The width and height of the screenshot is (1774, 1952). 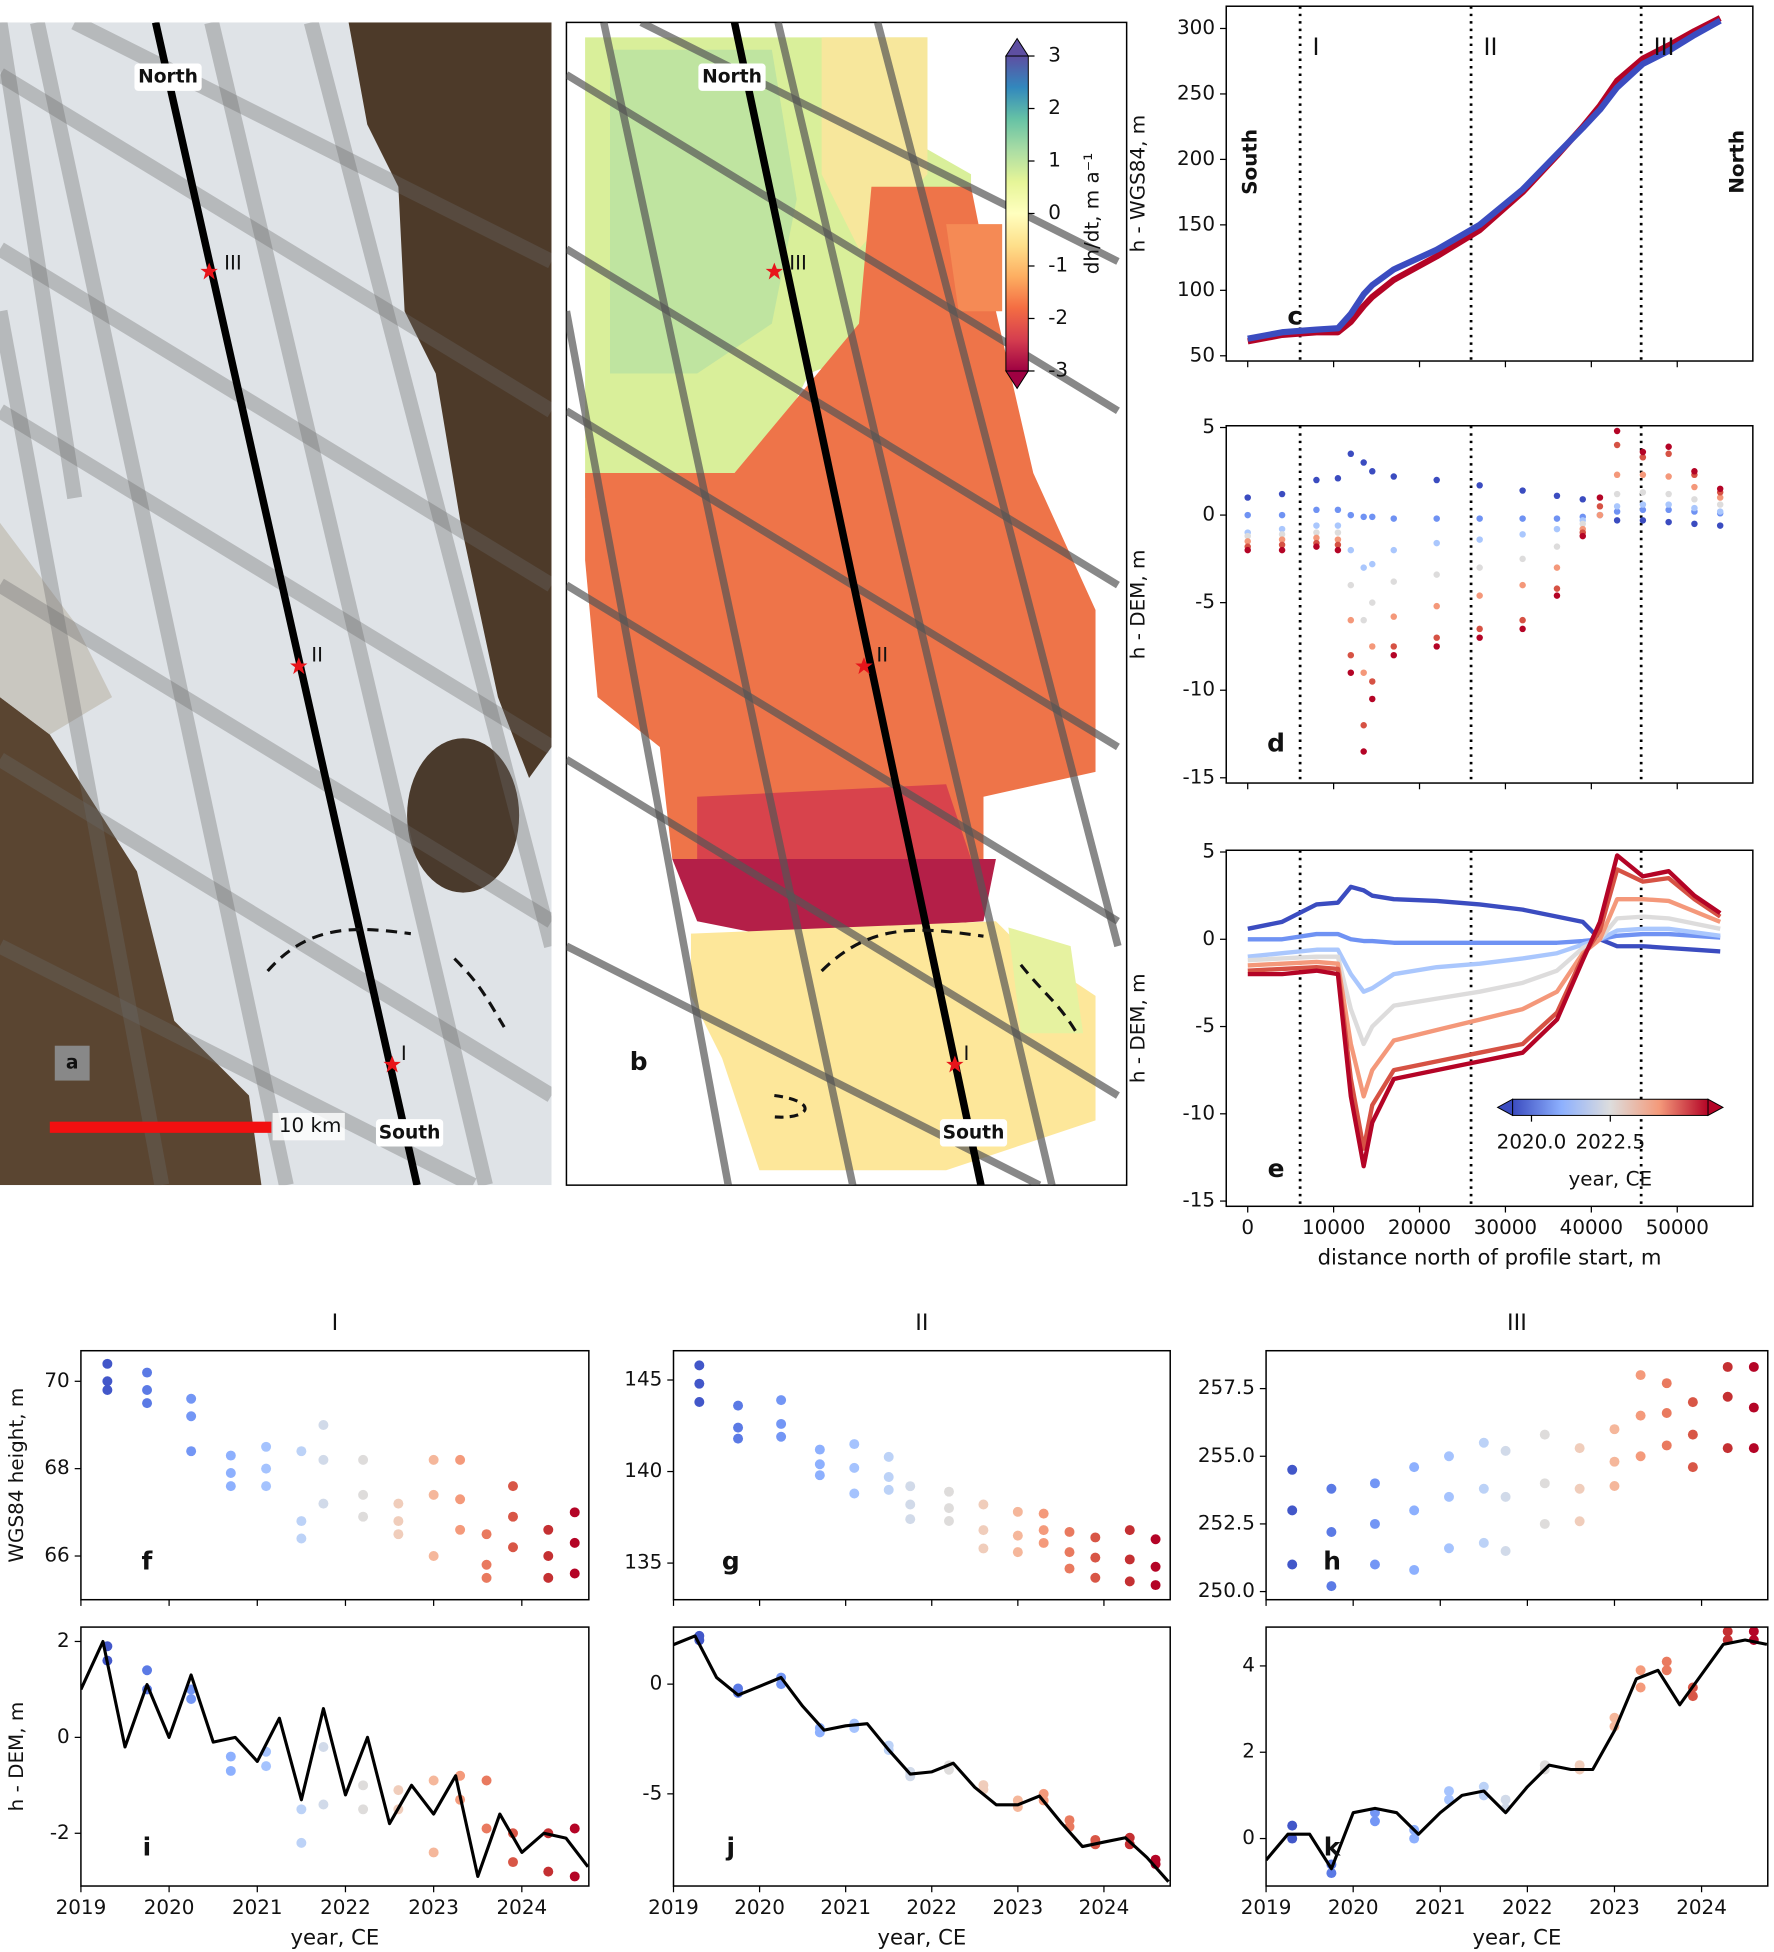 I want to click on colorbar-tick-label: -1, so click(x=1058, y=264).